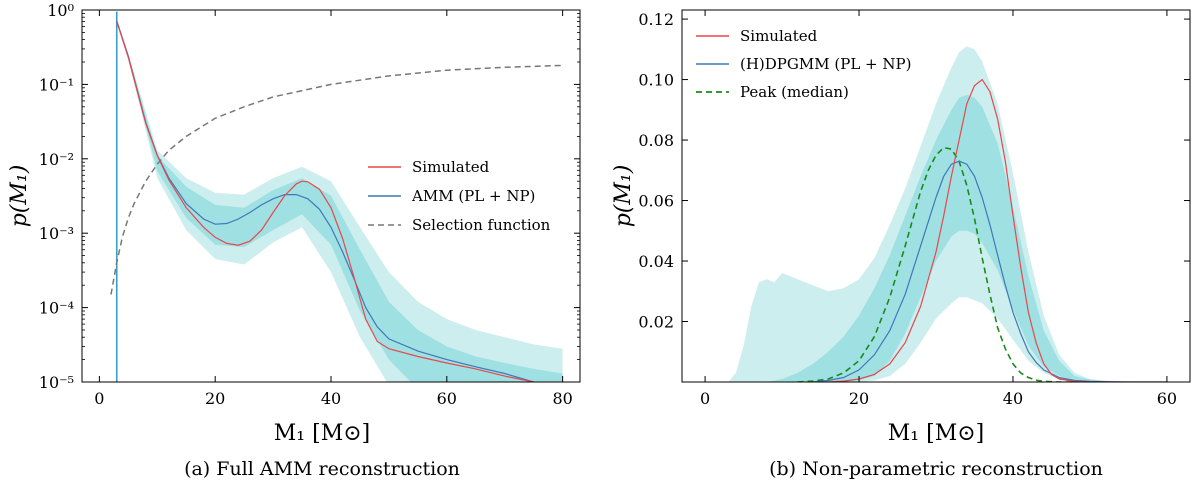 The image size is (1200, 490). What do you see at coordinates (656, 201) in the screenshot?
I see `y-tick-label: 0.06` at bounding box center [656, 201].